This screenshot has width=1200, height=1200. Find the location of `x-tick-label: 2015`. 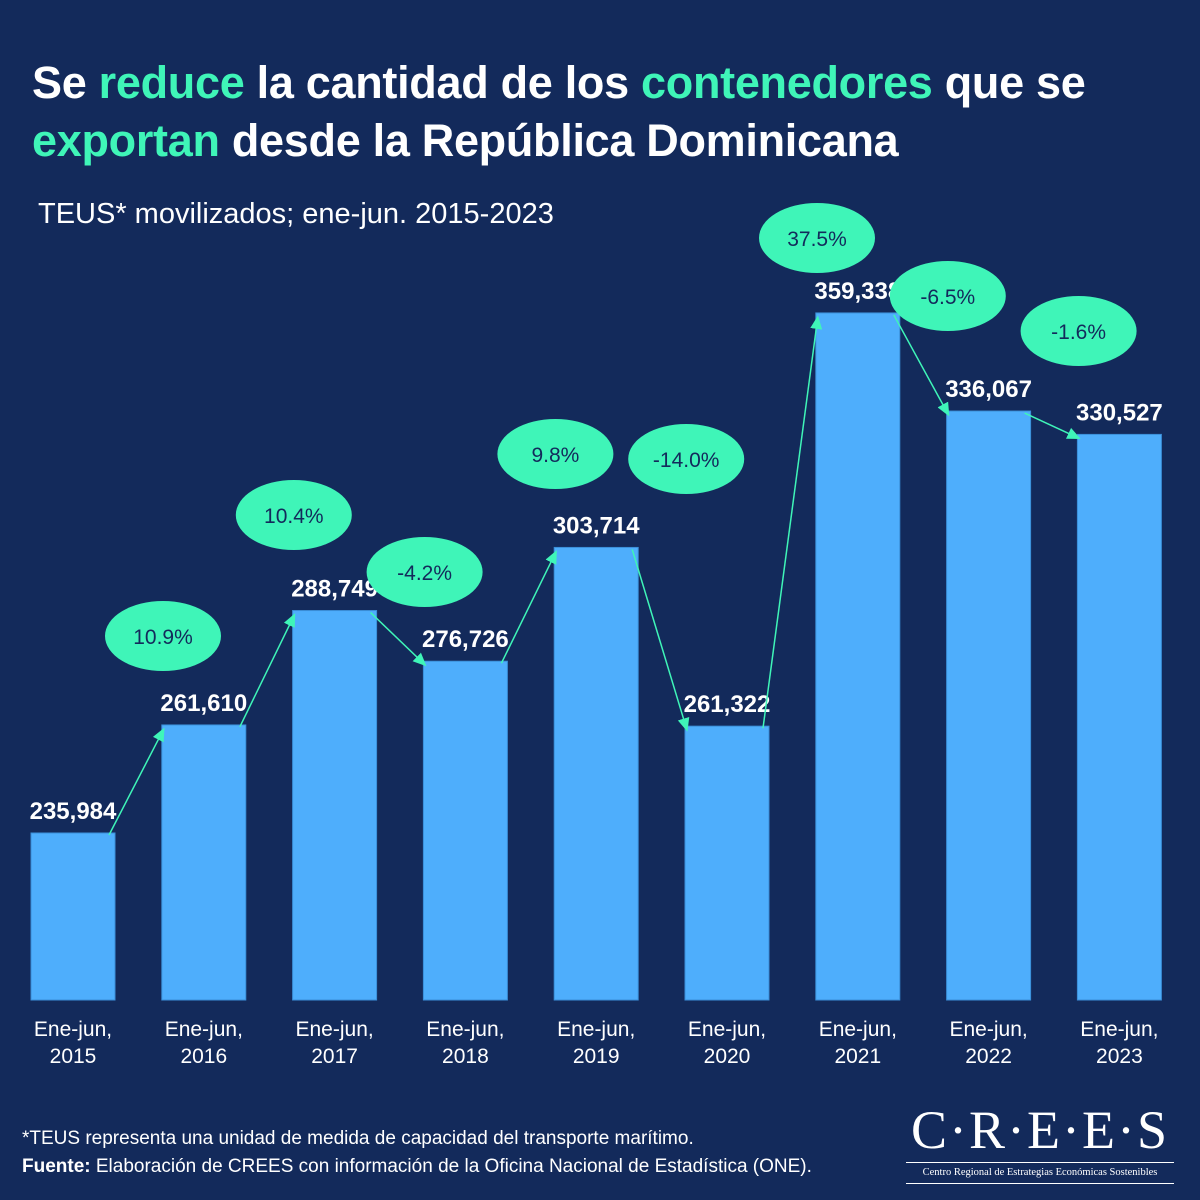

x-tick-label: 2015 is located at coordinates (73, 1056).